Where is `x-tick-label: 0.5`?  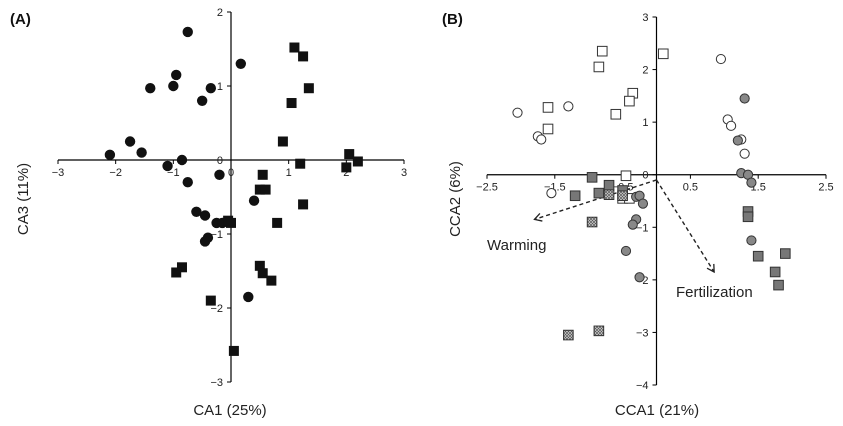 x-tick-label: 0.5 is located at coordinates (690, 188).